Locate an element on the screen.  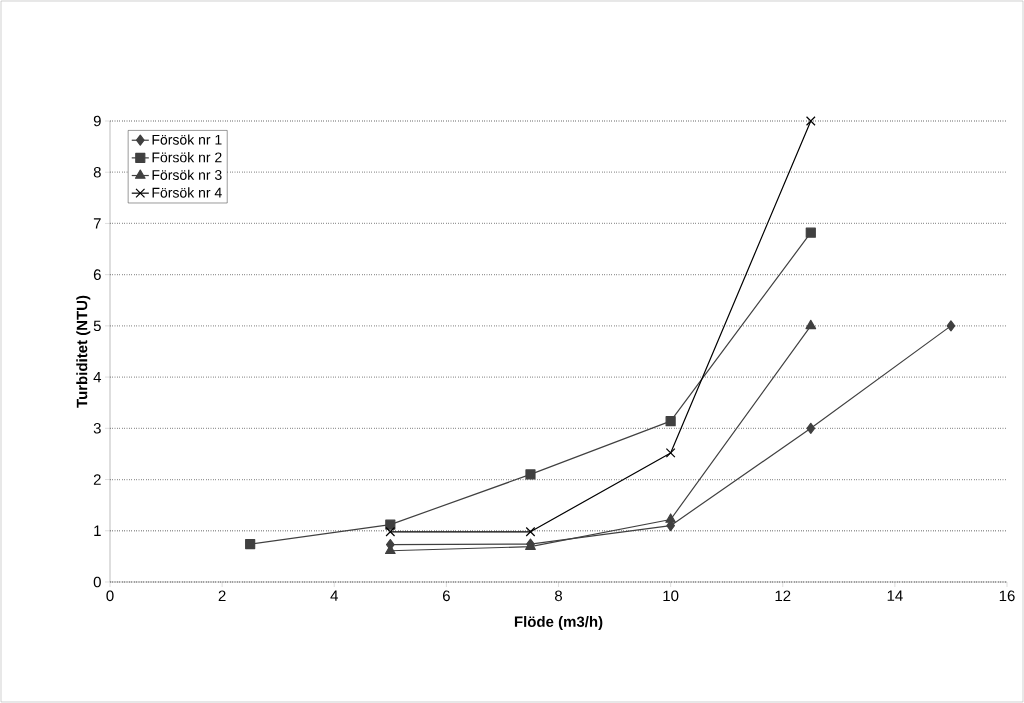
x-tick-label: 10 is located at coordinates (671, 596).